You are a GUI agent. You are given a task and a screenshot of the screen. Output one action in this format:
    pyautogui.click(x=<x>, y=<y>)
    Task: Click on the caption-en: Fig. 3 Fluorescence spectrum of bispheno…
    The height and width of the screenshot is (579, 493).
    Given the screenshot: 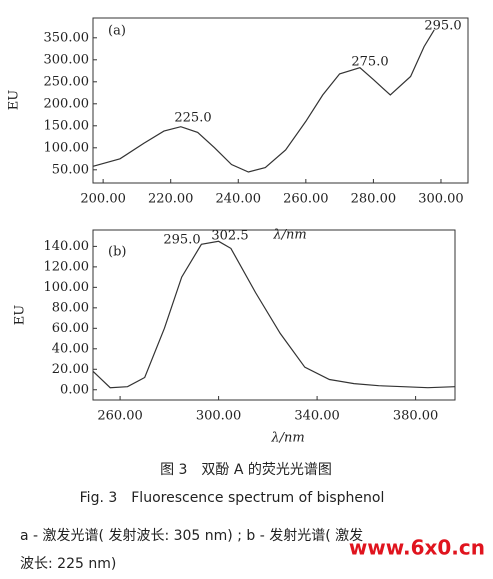 What is the action you would take?
    pyautogui.click(x=232, y=498)
    